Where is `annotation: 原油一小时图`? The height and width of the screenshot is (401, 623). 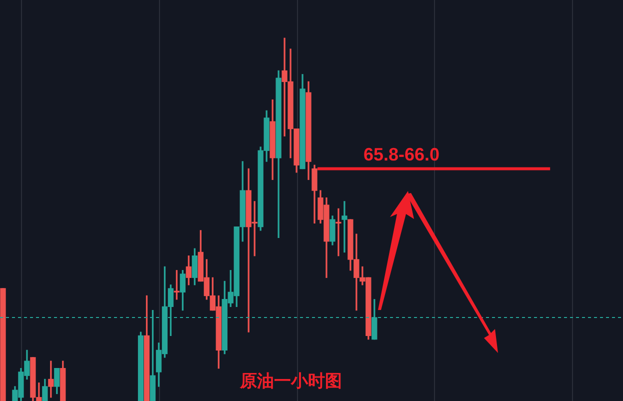 annotation: 原油一小时图 is located at coordinates (290, 381).